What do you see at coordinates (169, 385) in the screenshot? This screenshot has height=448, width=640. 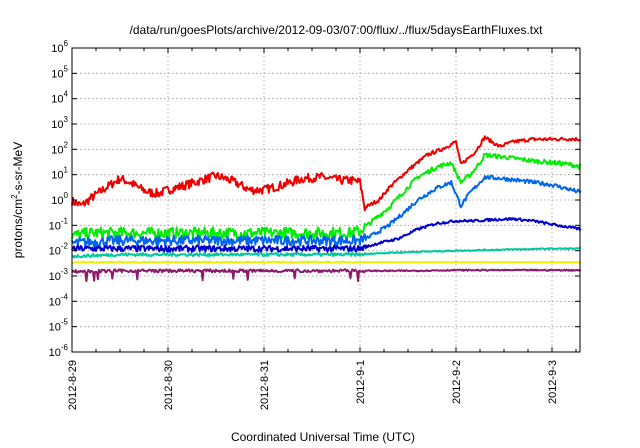 I see `x-tick-label: 2012-8-30` at bounding box center [169, 385].